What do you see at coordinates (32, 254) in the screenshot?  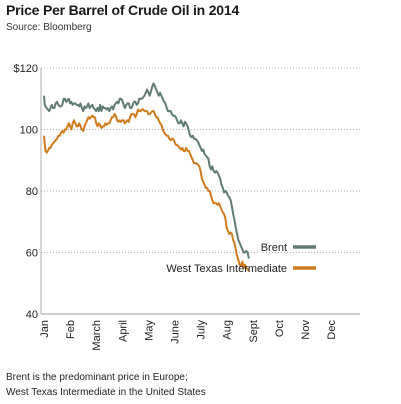 I see `y-tick-label: 60` at bounding box center [32, 254].